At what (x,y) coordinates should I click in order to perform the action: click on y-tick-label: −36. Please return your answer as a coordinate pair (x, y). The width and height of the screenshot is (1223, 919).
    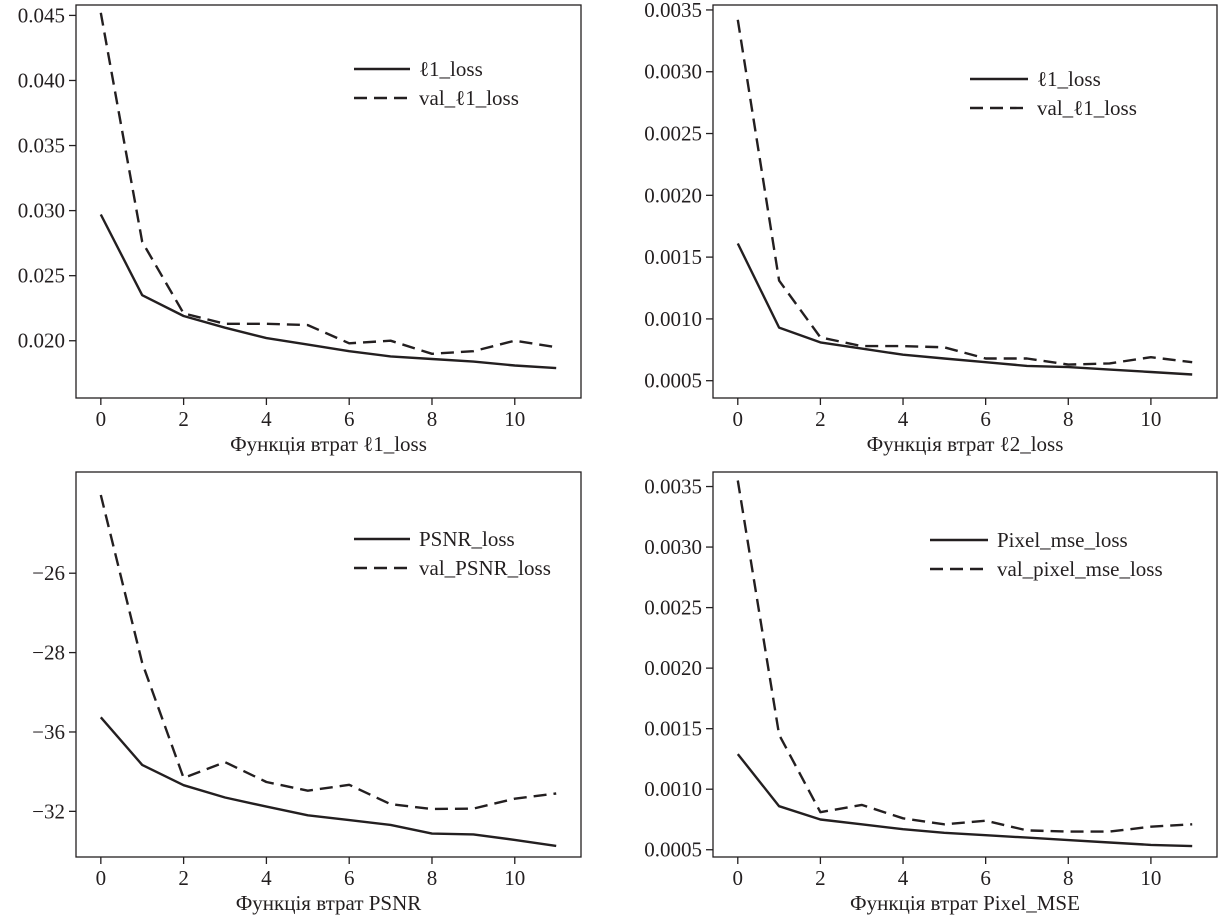
    Looking at the image, I should click on (48, 732).